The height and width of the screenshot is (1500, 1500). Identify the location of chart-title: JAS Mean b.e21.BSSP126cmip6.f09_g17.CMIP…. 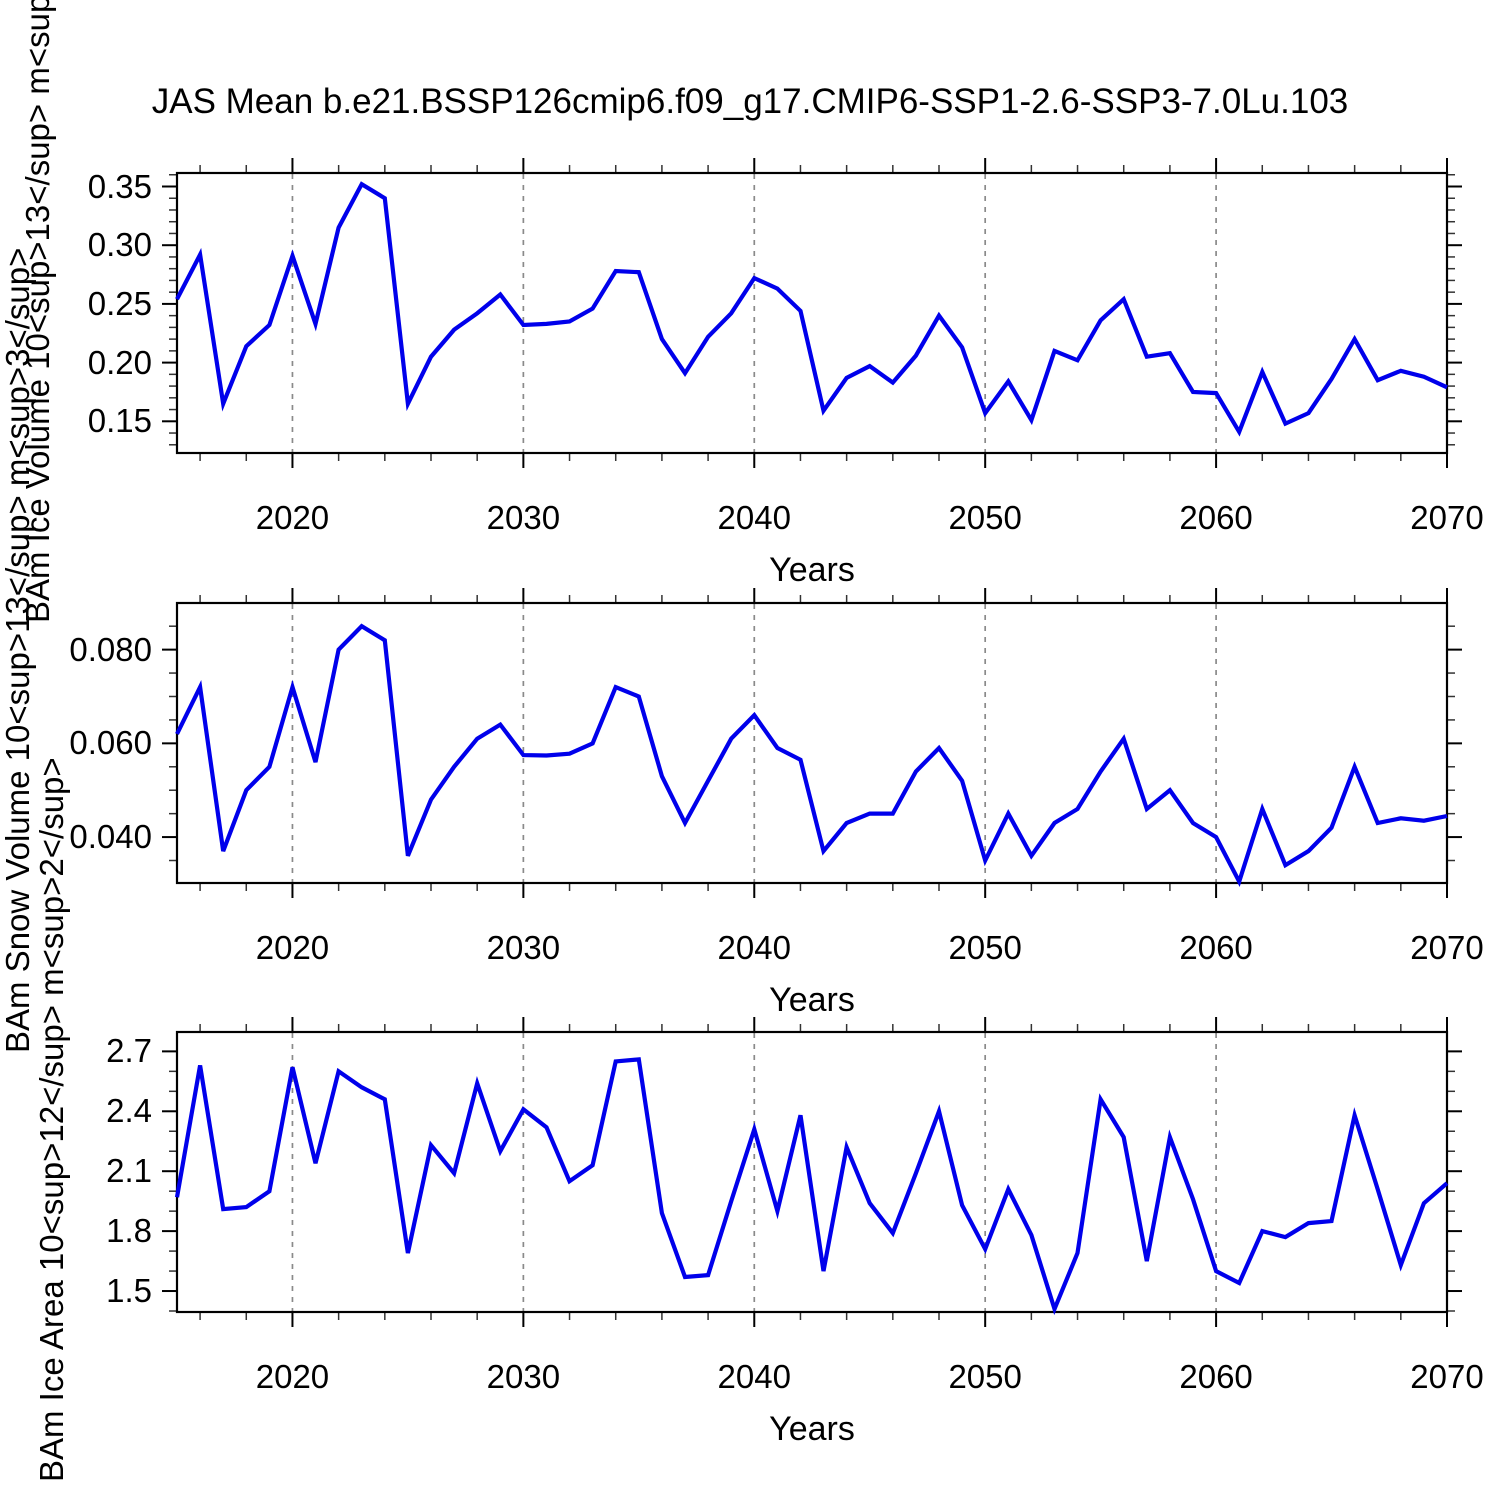
(750, 101).